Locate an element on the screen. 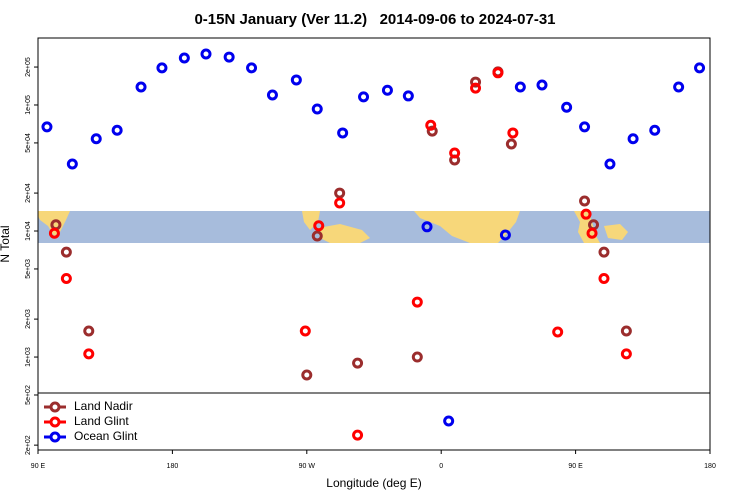 This screenshot has height=500, width=750. legend-label: Land Nadir is located at coordinates (103, 406).